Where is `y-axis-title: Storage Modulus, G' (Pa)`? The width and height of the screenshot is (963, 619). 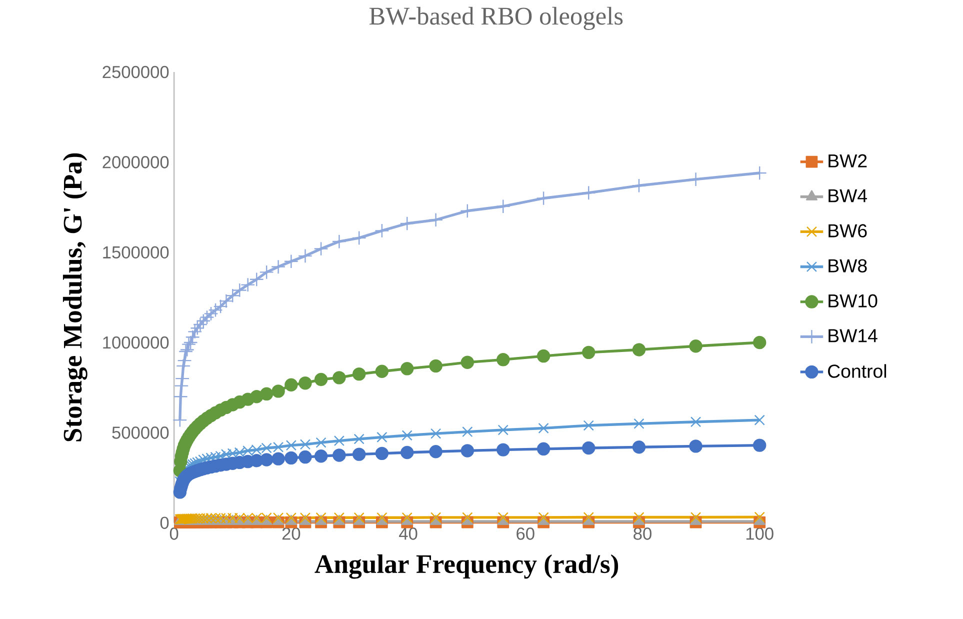
y-axis-title: Storage Modulus, G' (Pa) is located at coordinates (75, 297).